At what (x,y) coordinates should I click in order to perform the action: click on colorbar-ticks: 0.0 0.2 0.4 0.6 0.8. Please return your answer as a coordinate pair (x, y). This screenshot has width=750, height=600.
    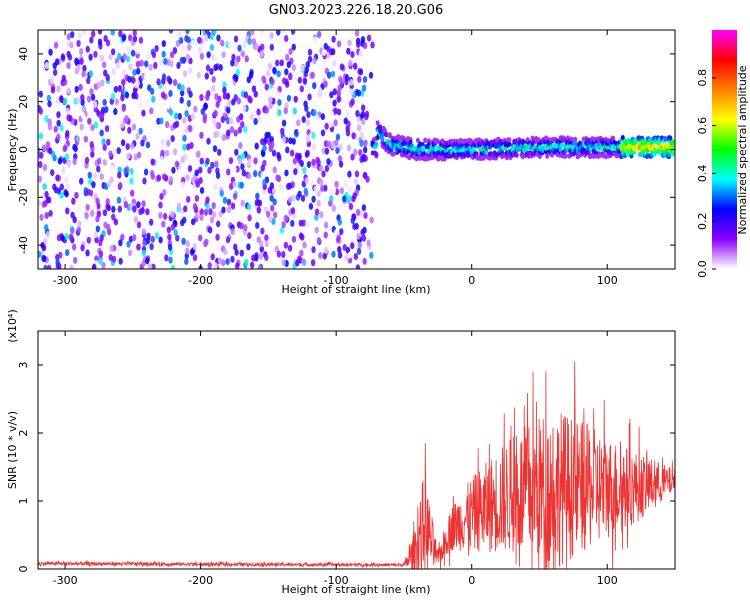
    Looking at the image, I should click on (706, 173).